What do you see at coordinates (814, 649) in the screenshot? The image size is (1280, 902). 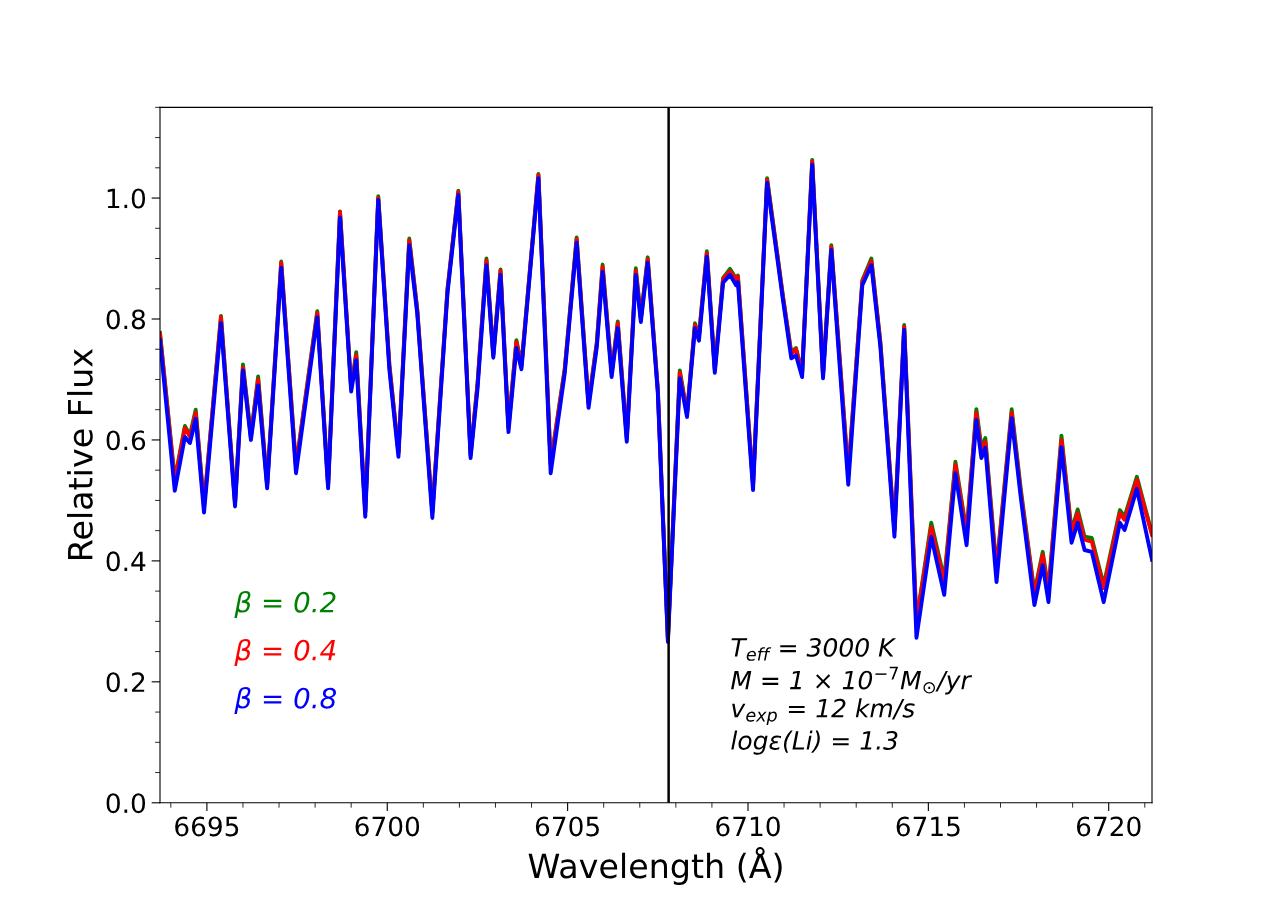 I see `annotation: T$_{eff}$ = 3000 K` at bounding box center [814, 649].